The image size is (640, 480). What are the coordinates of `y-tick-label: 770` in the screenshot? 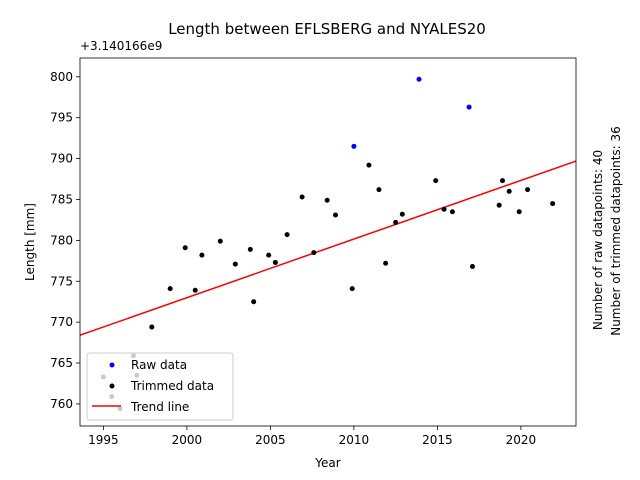 It's located at (61, 322).